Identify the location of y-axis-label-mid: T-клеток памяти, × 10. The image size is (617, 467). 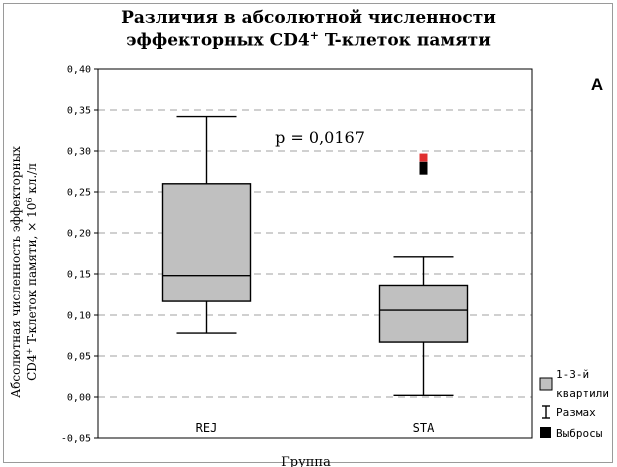
(32, 275).